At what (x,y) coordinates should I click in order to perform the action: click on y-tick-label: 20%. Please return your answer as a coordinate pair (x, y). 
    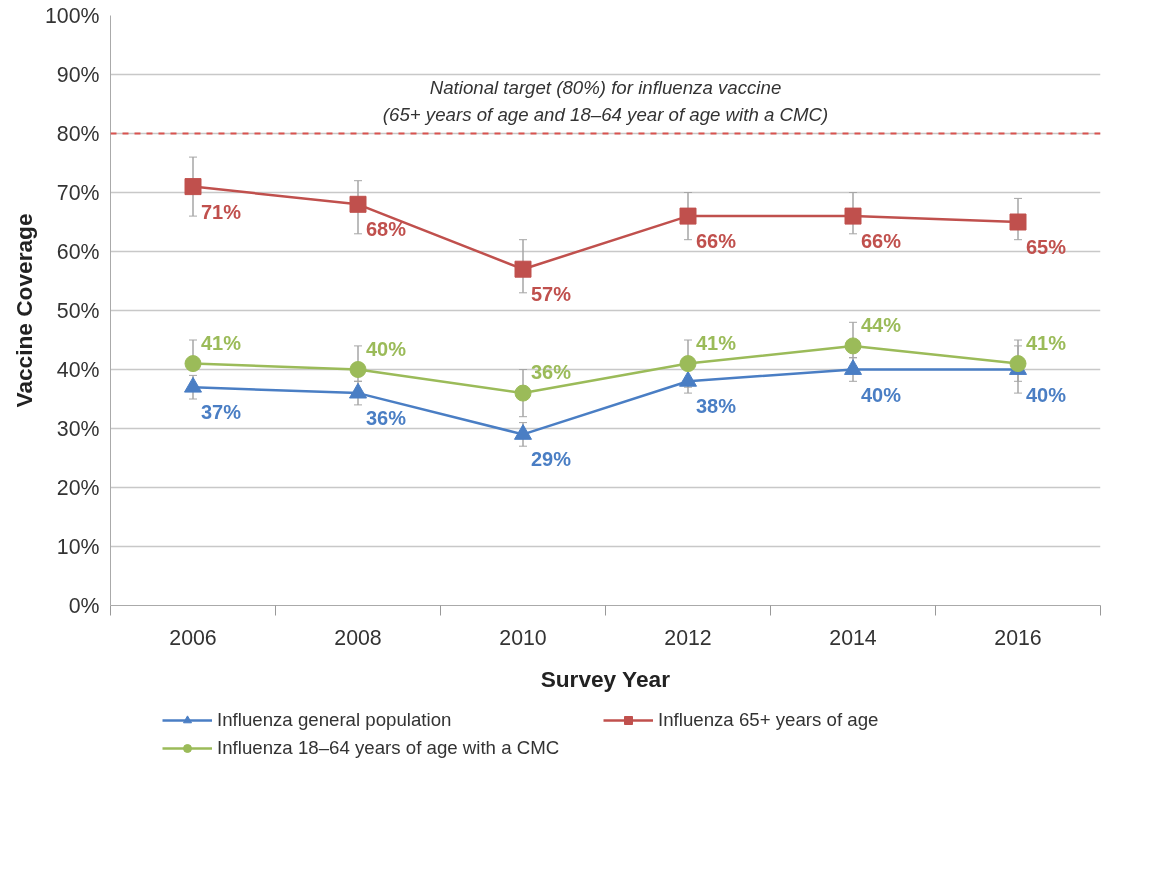
    Looking at the image, I should click on (78, 487).